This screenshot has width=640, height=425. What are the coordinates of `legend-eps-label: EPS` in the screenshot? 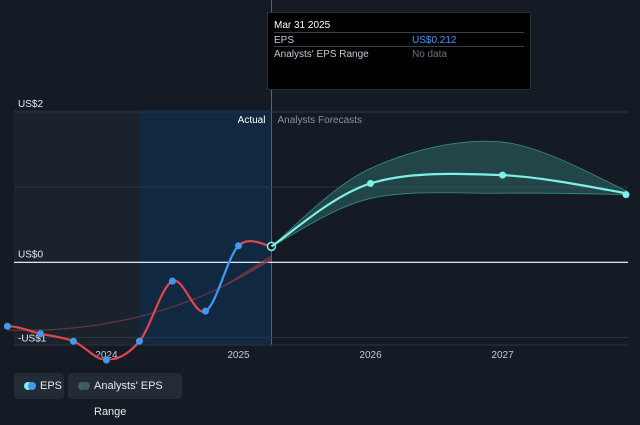 It's located at (51, 386).